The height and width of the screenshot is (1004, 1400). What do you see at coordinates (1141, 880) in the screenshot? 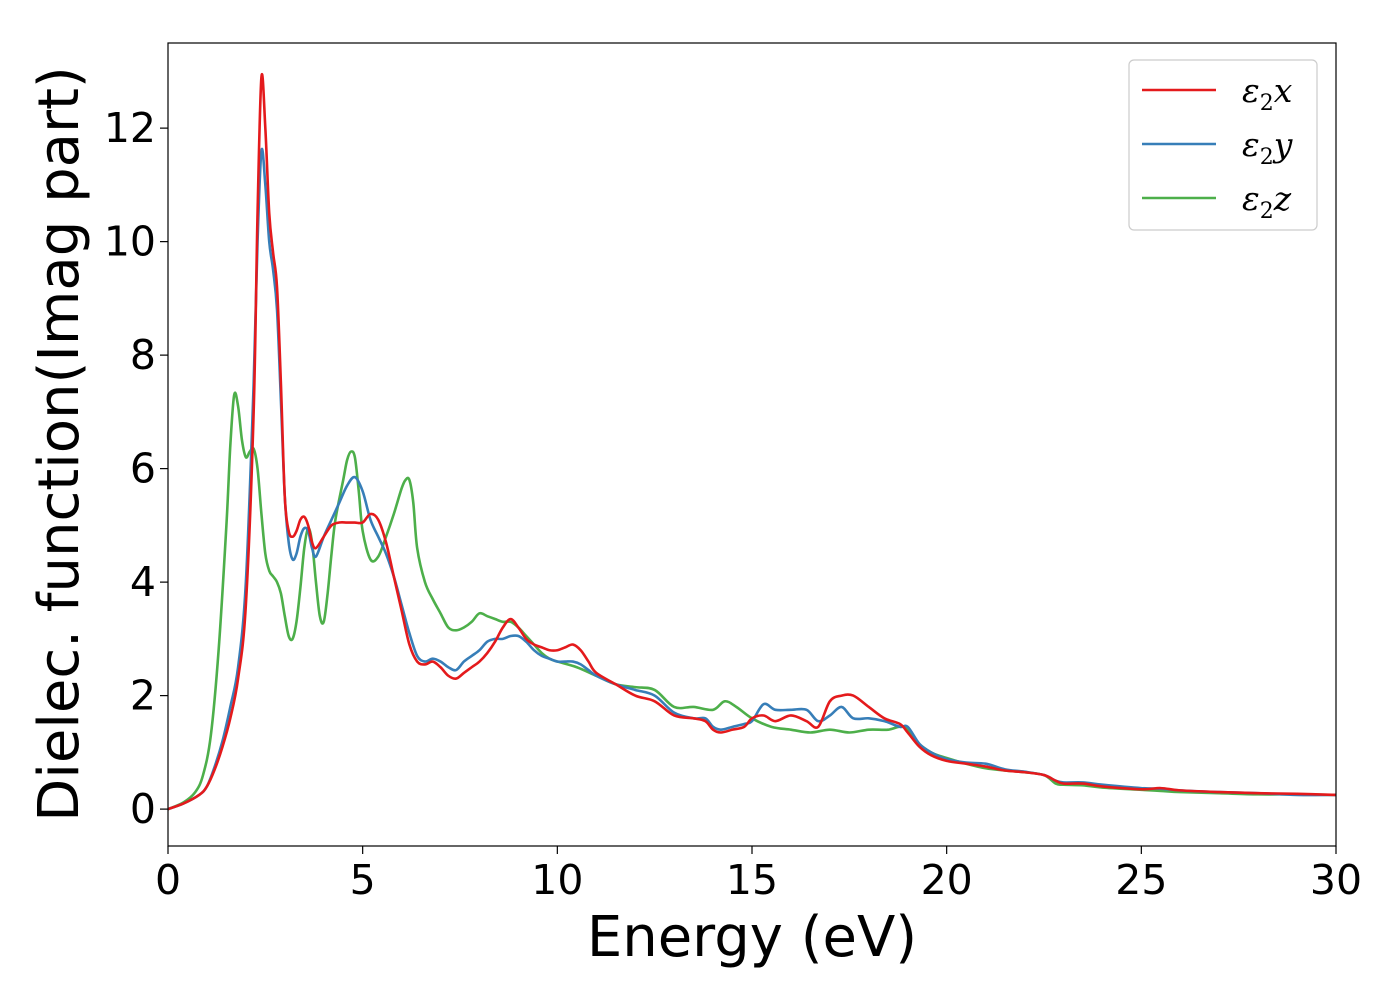
I see `x-tick-label: 25` at bounding box center [1141, 880].